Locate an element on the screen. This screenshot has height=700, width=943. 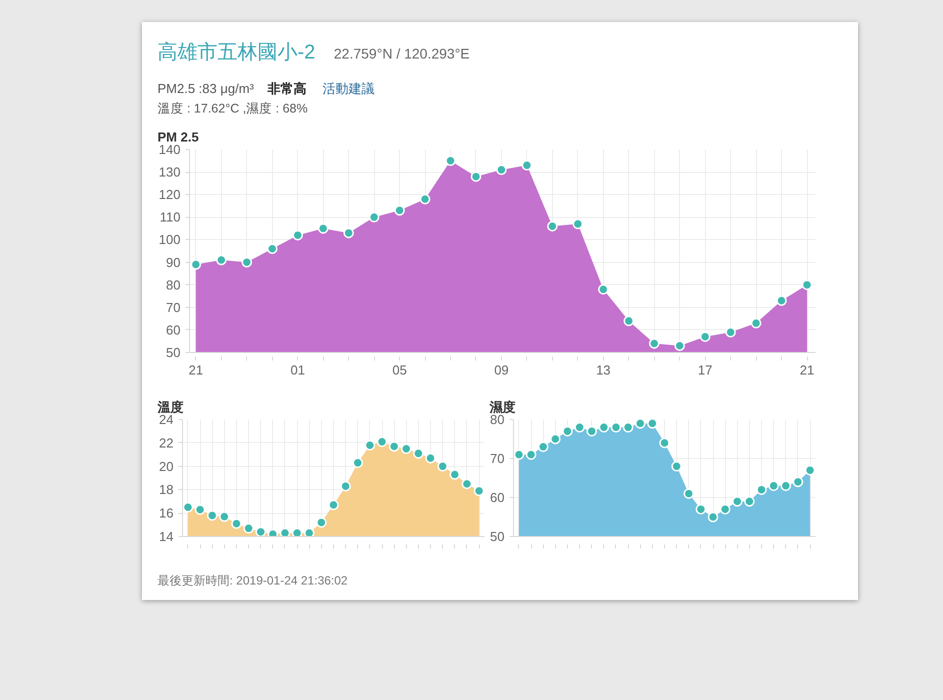
text: 活動建議 is located at coordinates (348, 88).